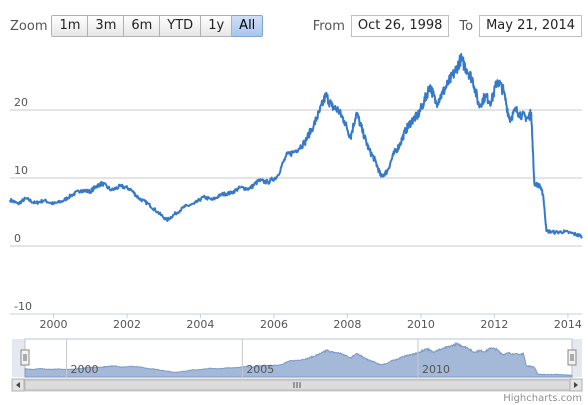  What do you see at coordinates (542, 398) in the screenshot?
I see `highcharts-credit: Highcharts.com` at bounding box center [542, 398].